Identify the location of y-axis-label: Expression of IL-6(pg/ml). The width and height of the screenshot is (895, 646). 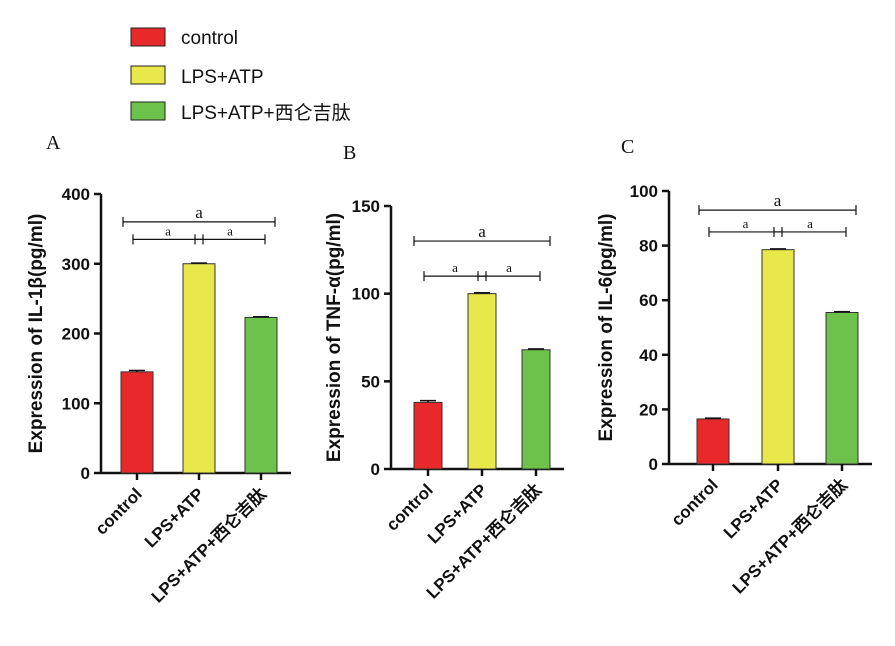
(606, 327).